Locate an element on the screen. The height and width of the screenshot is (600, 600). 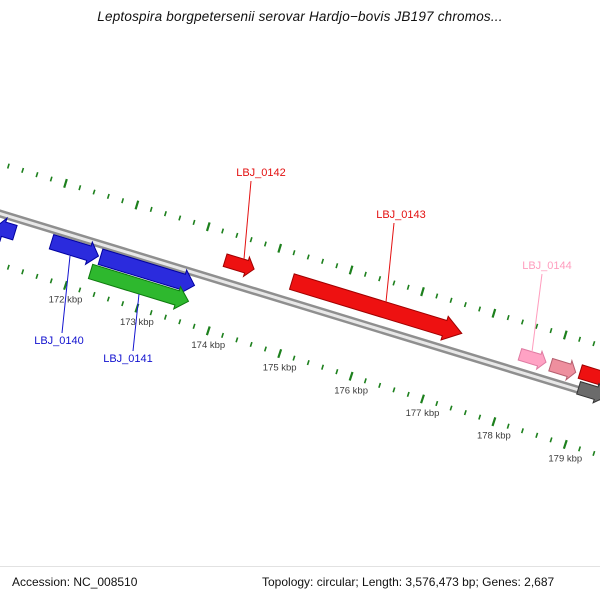
feature-red-partial-right is located at coordinates (588, 377).